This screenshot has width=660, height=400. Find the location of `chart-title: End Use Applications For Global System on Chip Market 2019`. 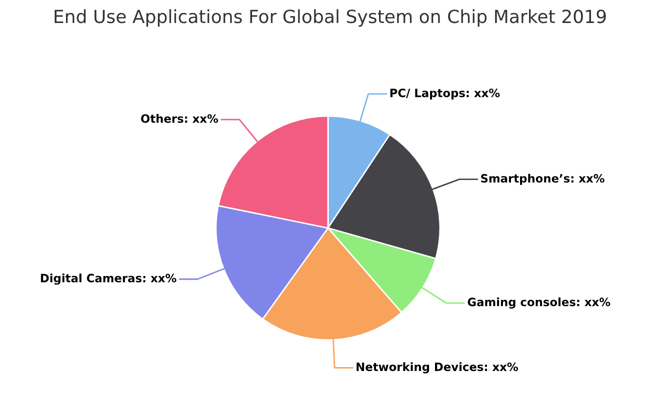

chart-title: End Use Applications For Global System on Chip Market 2019 is located at coordinates (330, 18).